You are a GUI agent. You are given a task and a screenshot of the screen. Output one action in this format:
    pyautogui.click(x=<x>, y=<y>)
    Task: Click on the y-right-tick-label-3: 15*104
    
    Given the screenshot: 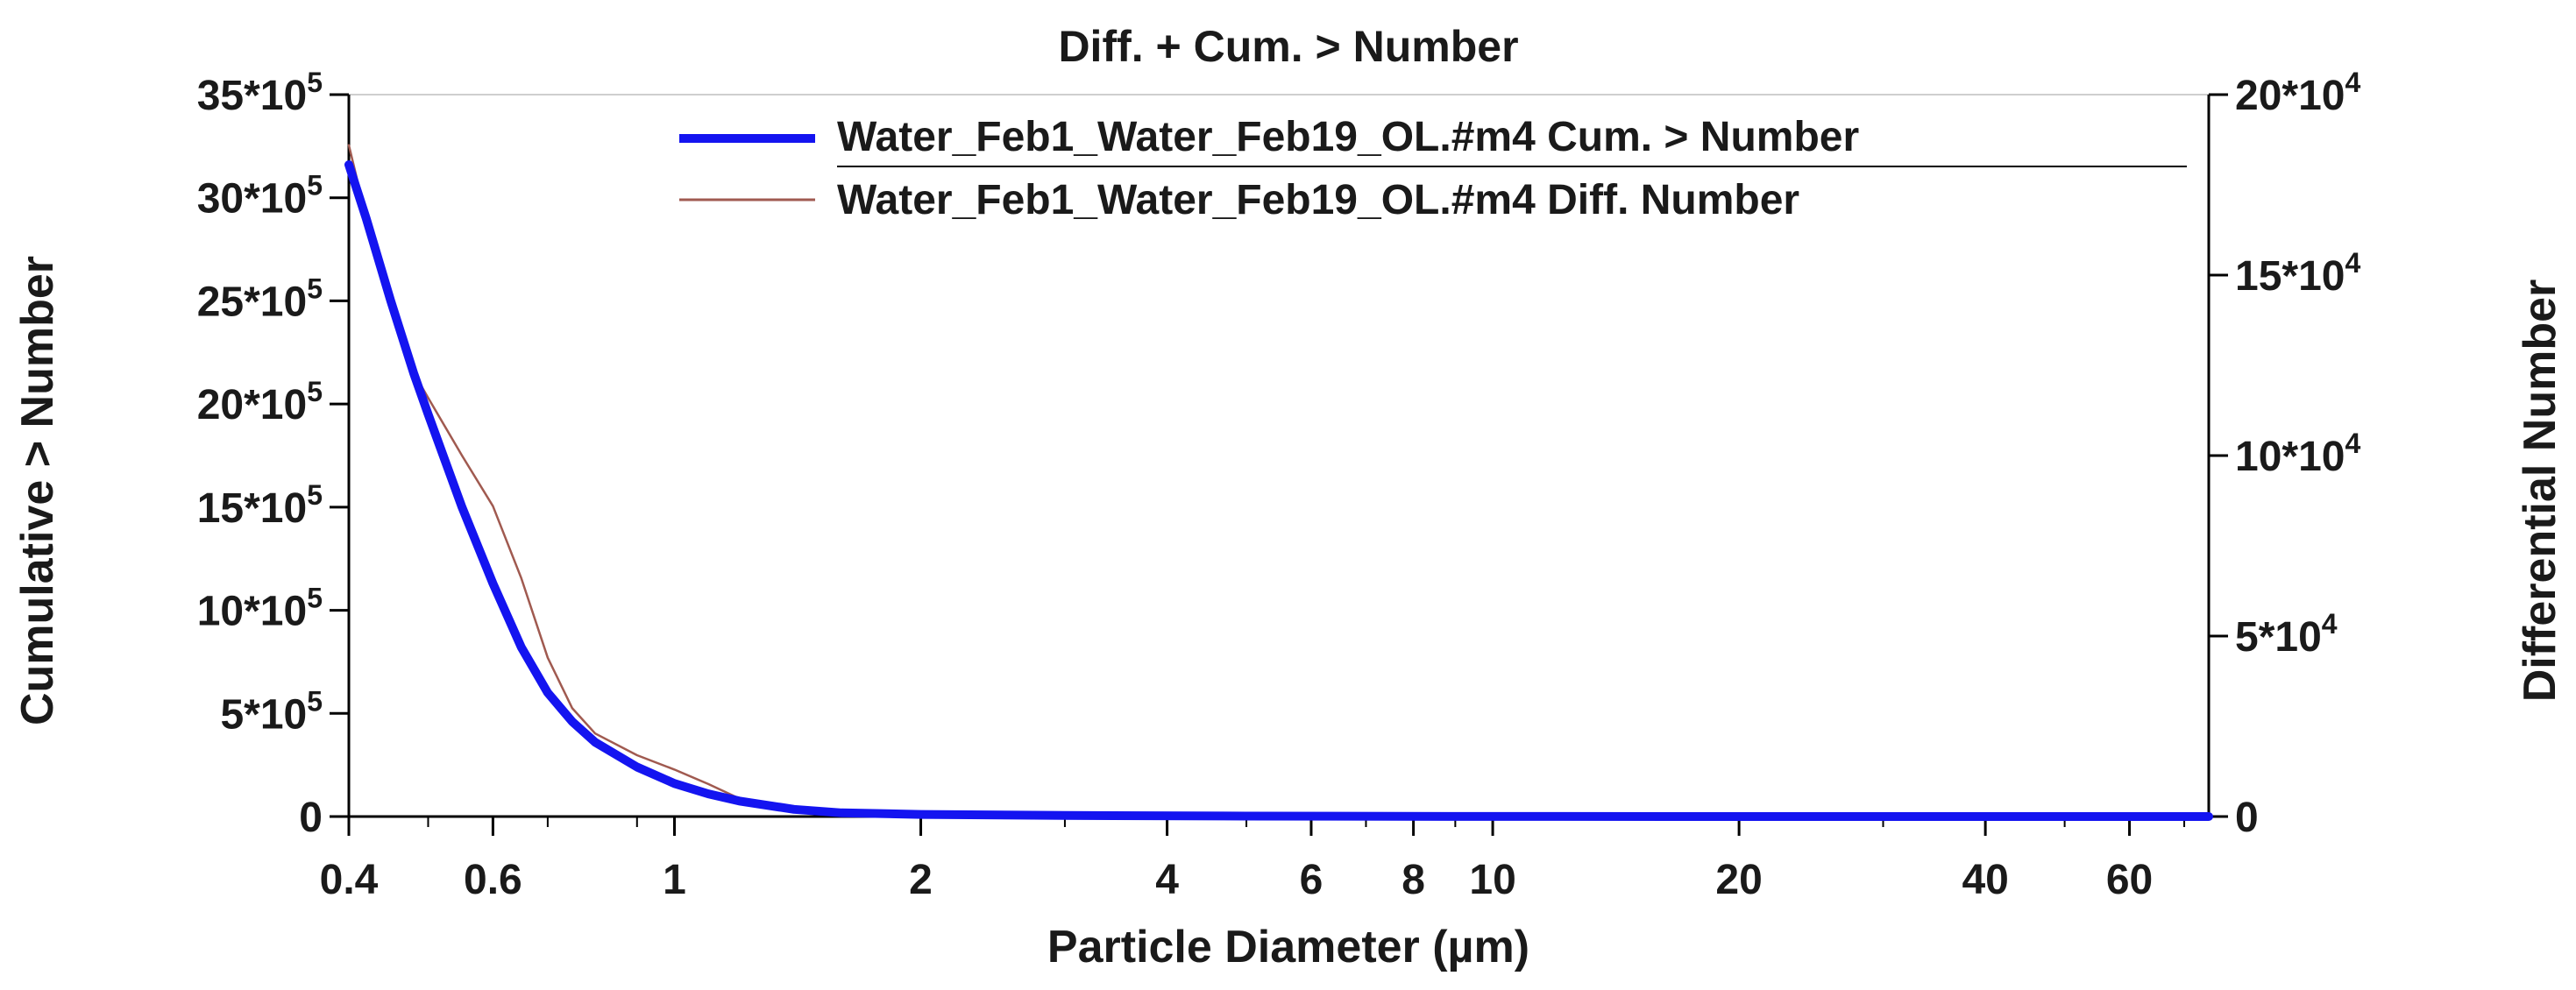 What is the action you would take?
    pyautogui.click(x=2297, y=273)
    